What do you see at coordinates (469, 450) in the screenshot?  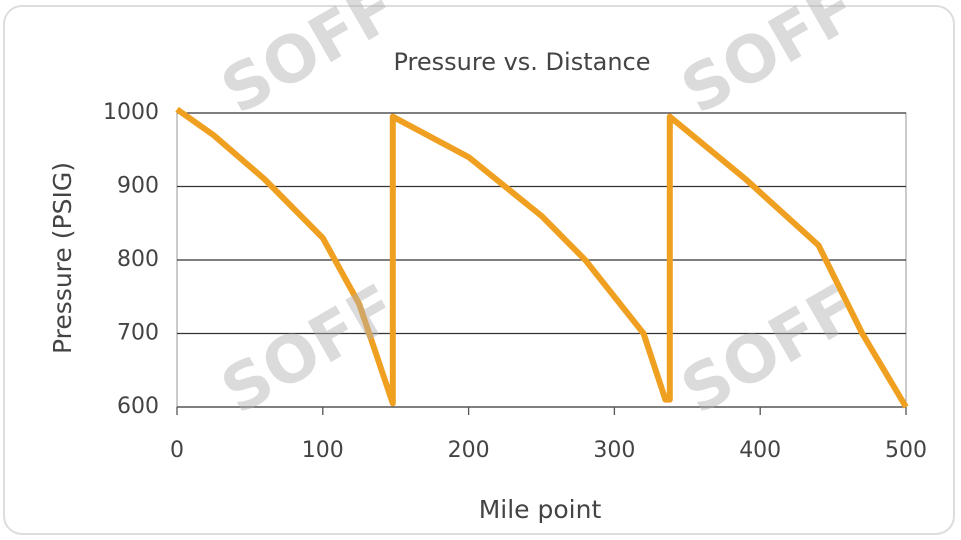 I see `x-tick-label: 200` at bounding box center [469, 450].